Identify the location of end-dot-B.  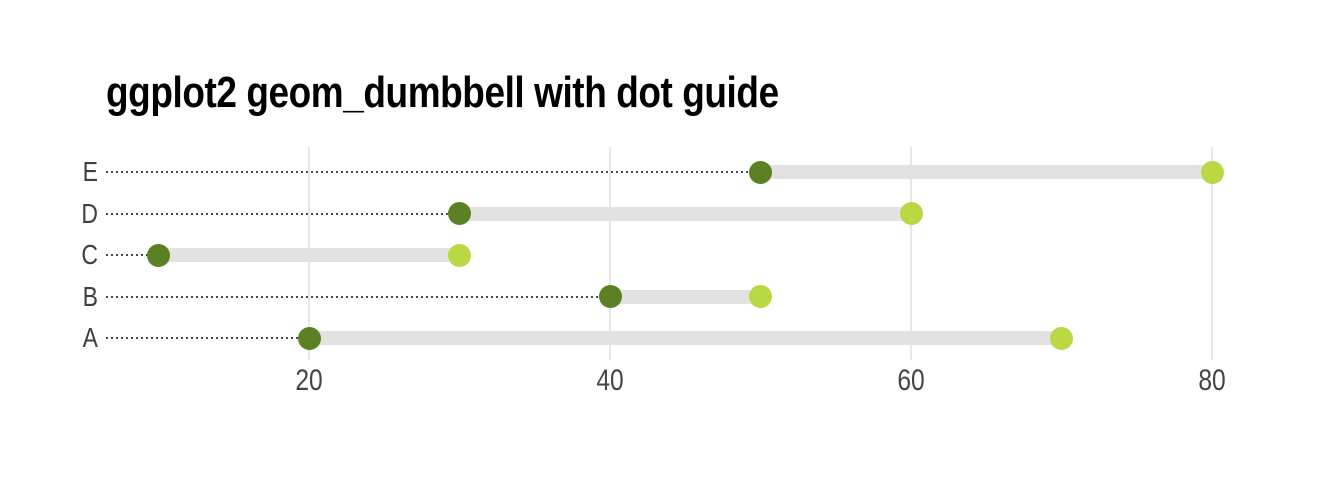
(760, 296).